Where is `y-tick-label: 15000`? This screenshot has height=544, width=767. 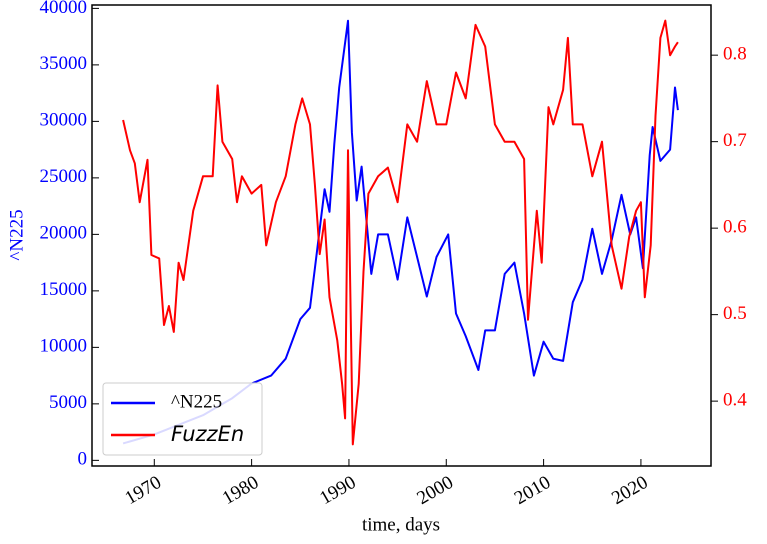
y-tick-label: 15000 is located at coordinates (64, 289).